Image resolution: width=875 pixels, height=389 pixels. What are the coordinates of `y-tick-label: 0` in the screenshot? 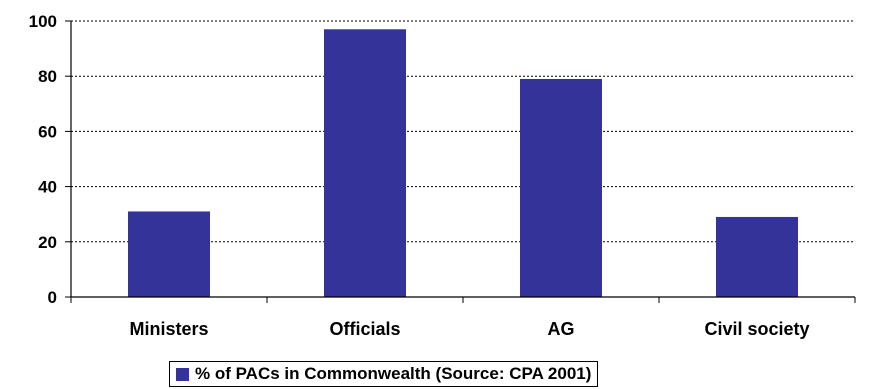 It's located at (52, 297).